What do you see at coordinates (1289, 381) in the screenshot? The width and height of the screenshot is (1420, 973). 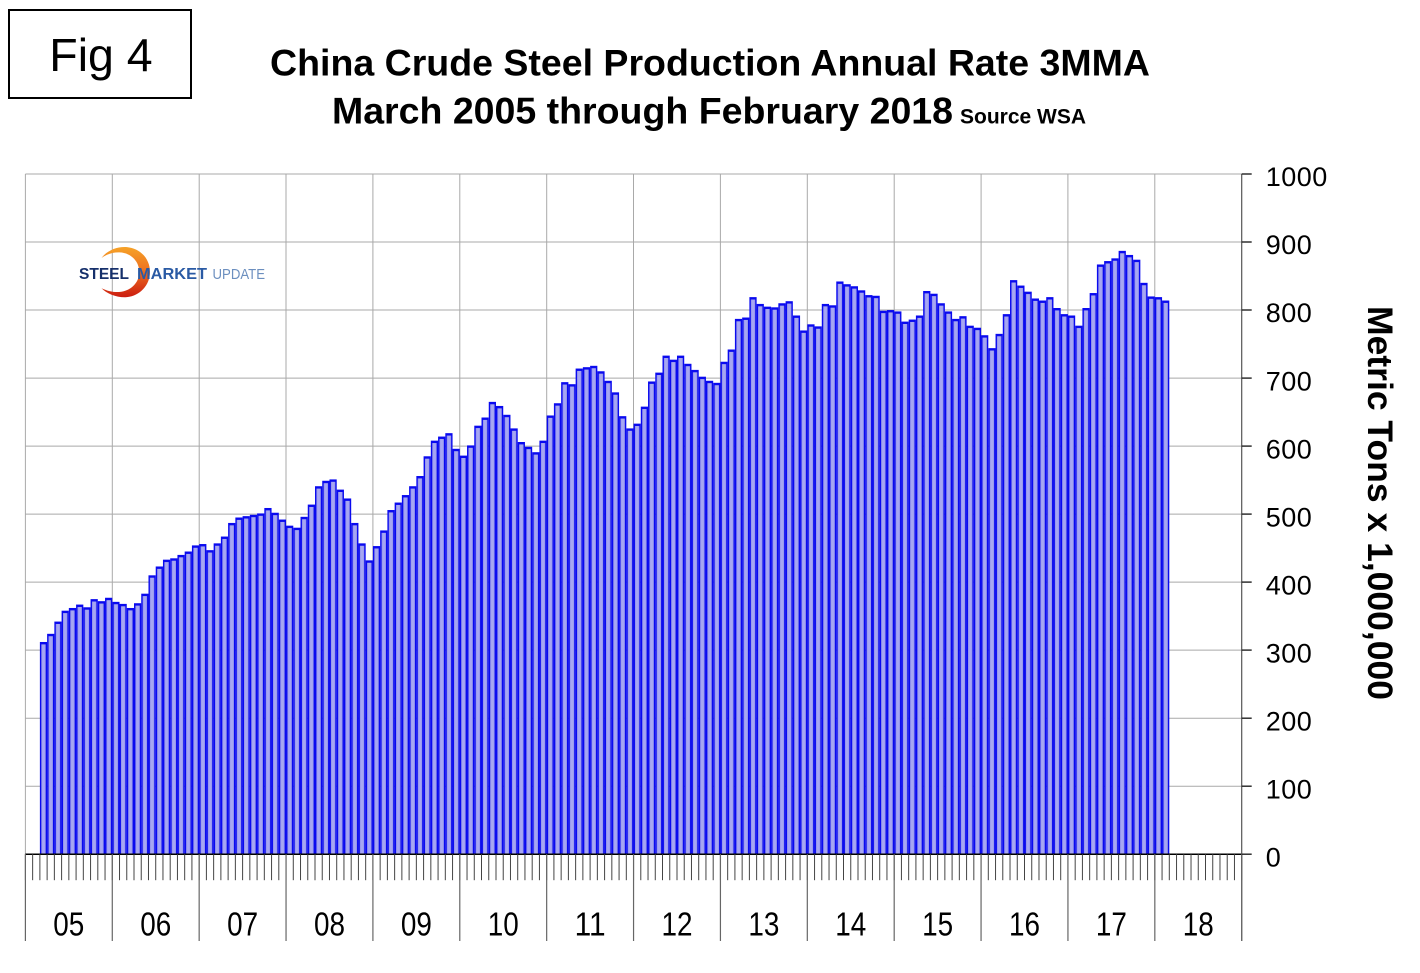 I see `svg-text: 700` at bounding box center [1289, 381].